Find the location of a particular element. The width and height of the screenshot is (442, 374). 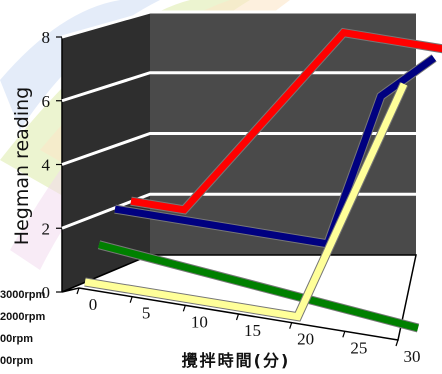

y-tick-label: 0 is located at coordinates (46, 292).